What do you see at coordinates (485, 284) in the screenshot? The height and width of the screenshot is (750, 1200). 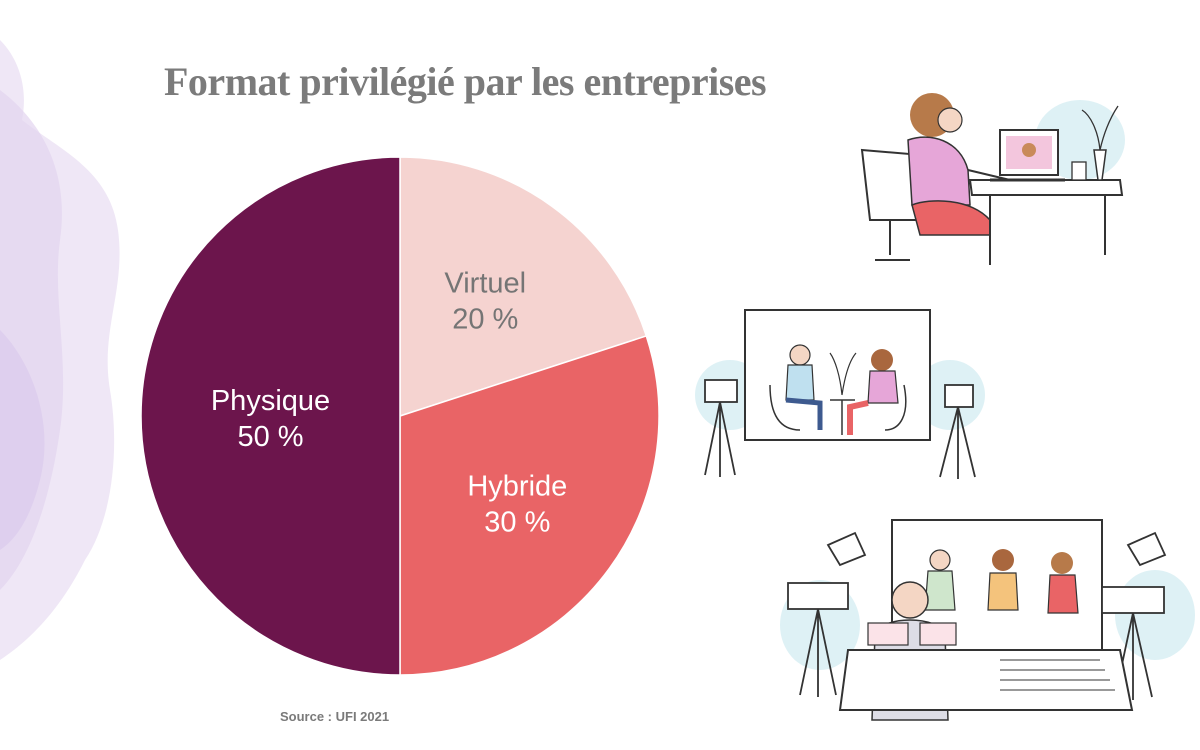 I see `slice-label-virtuel: Virtuel` at bounding box center [485, 284].